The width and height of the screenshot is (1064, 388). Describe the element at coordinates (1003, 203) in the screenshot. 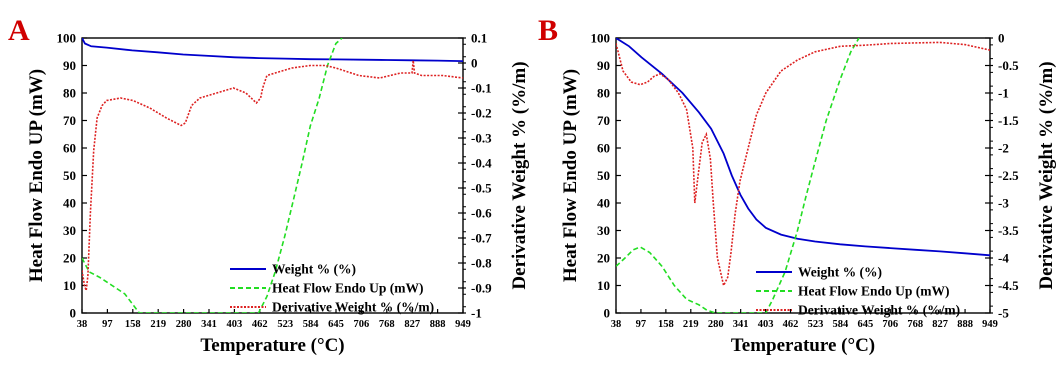

I see `y-right-tick-label: -3` at that location.